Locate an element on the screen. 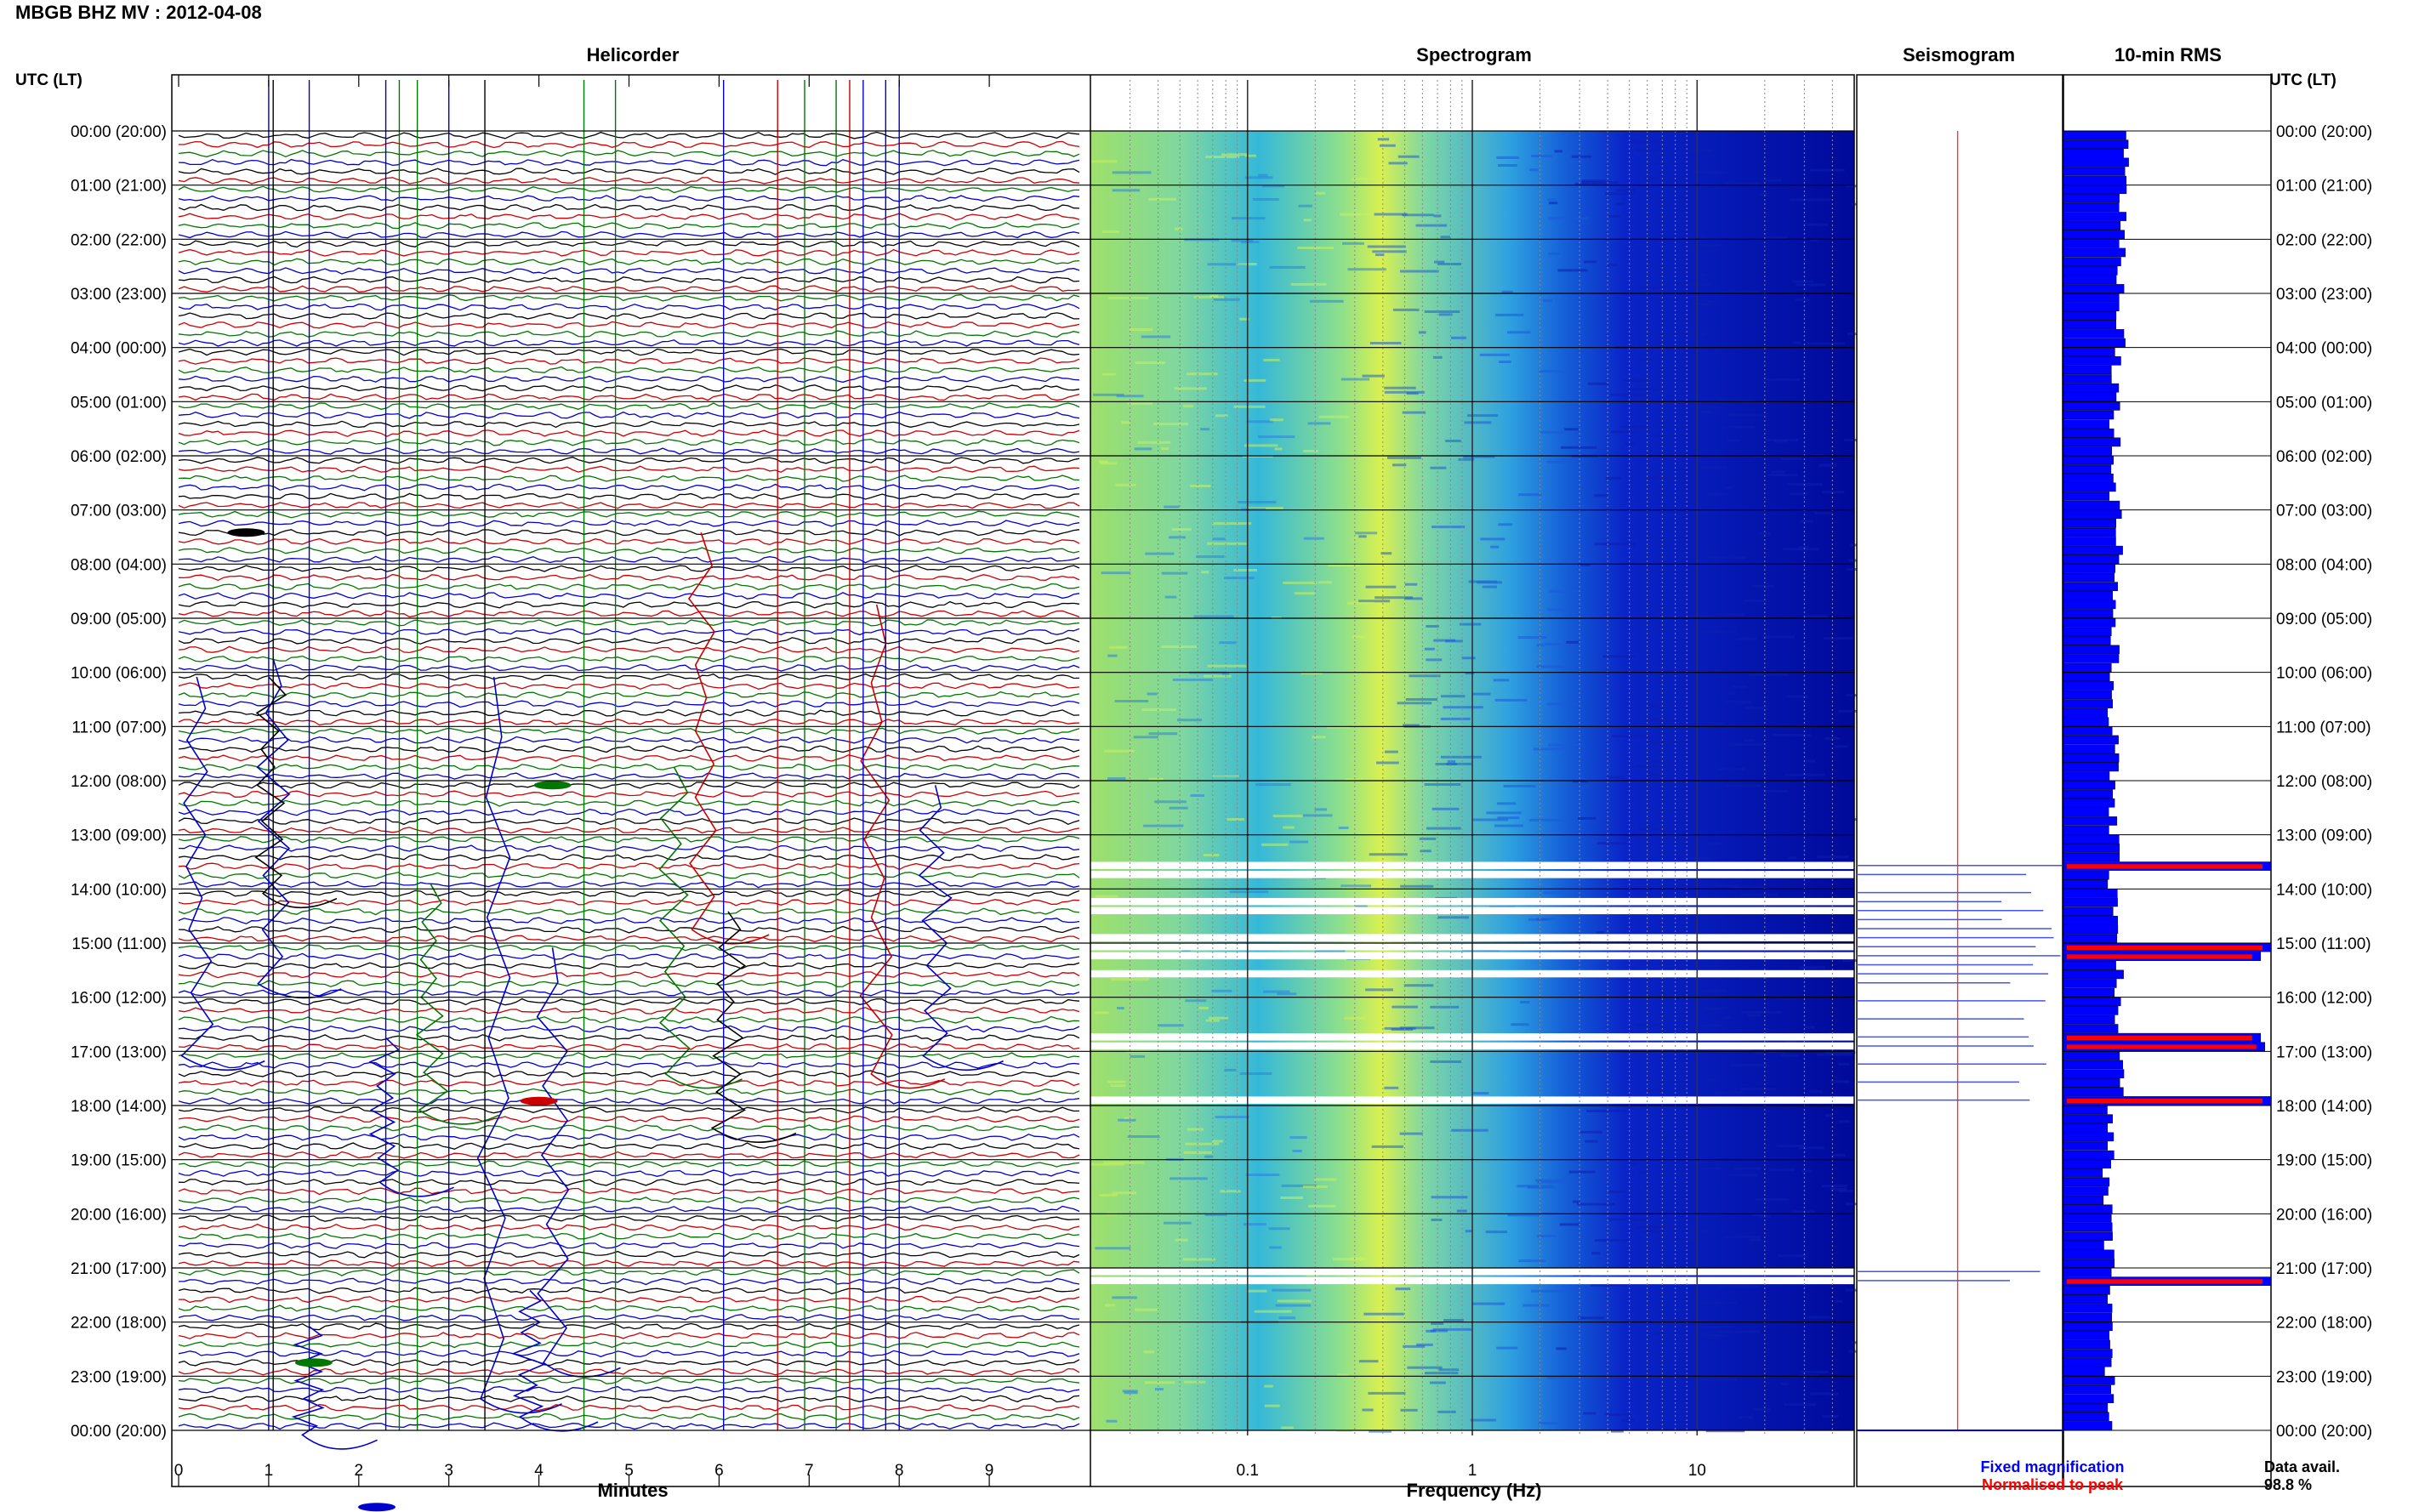 The width and height of the screenshot is (2419, 1512). time-tick-left: 19:00 (15:00) is located at coordinates (119, 1161).